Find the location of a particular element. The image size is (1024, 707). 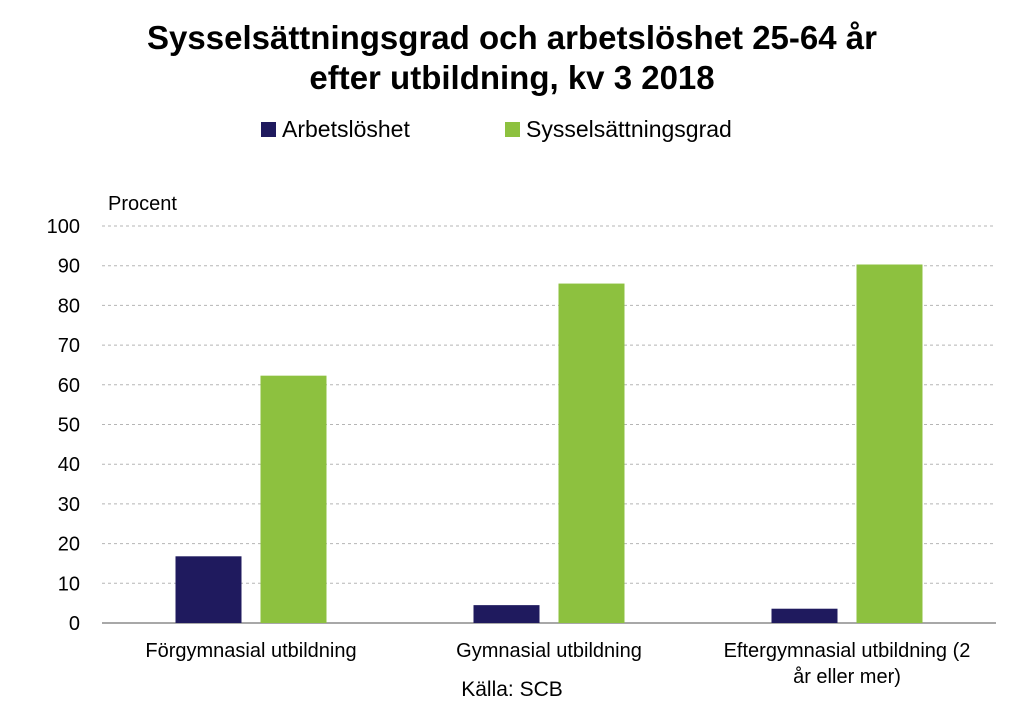

legend-label-arbetsloshet: Arbetslöshet is located at coordinates (346, 129).